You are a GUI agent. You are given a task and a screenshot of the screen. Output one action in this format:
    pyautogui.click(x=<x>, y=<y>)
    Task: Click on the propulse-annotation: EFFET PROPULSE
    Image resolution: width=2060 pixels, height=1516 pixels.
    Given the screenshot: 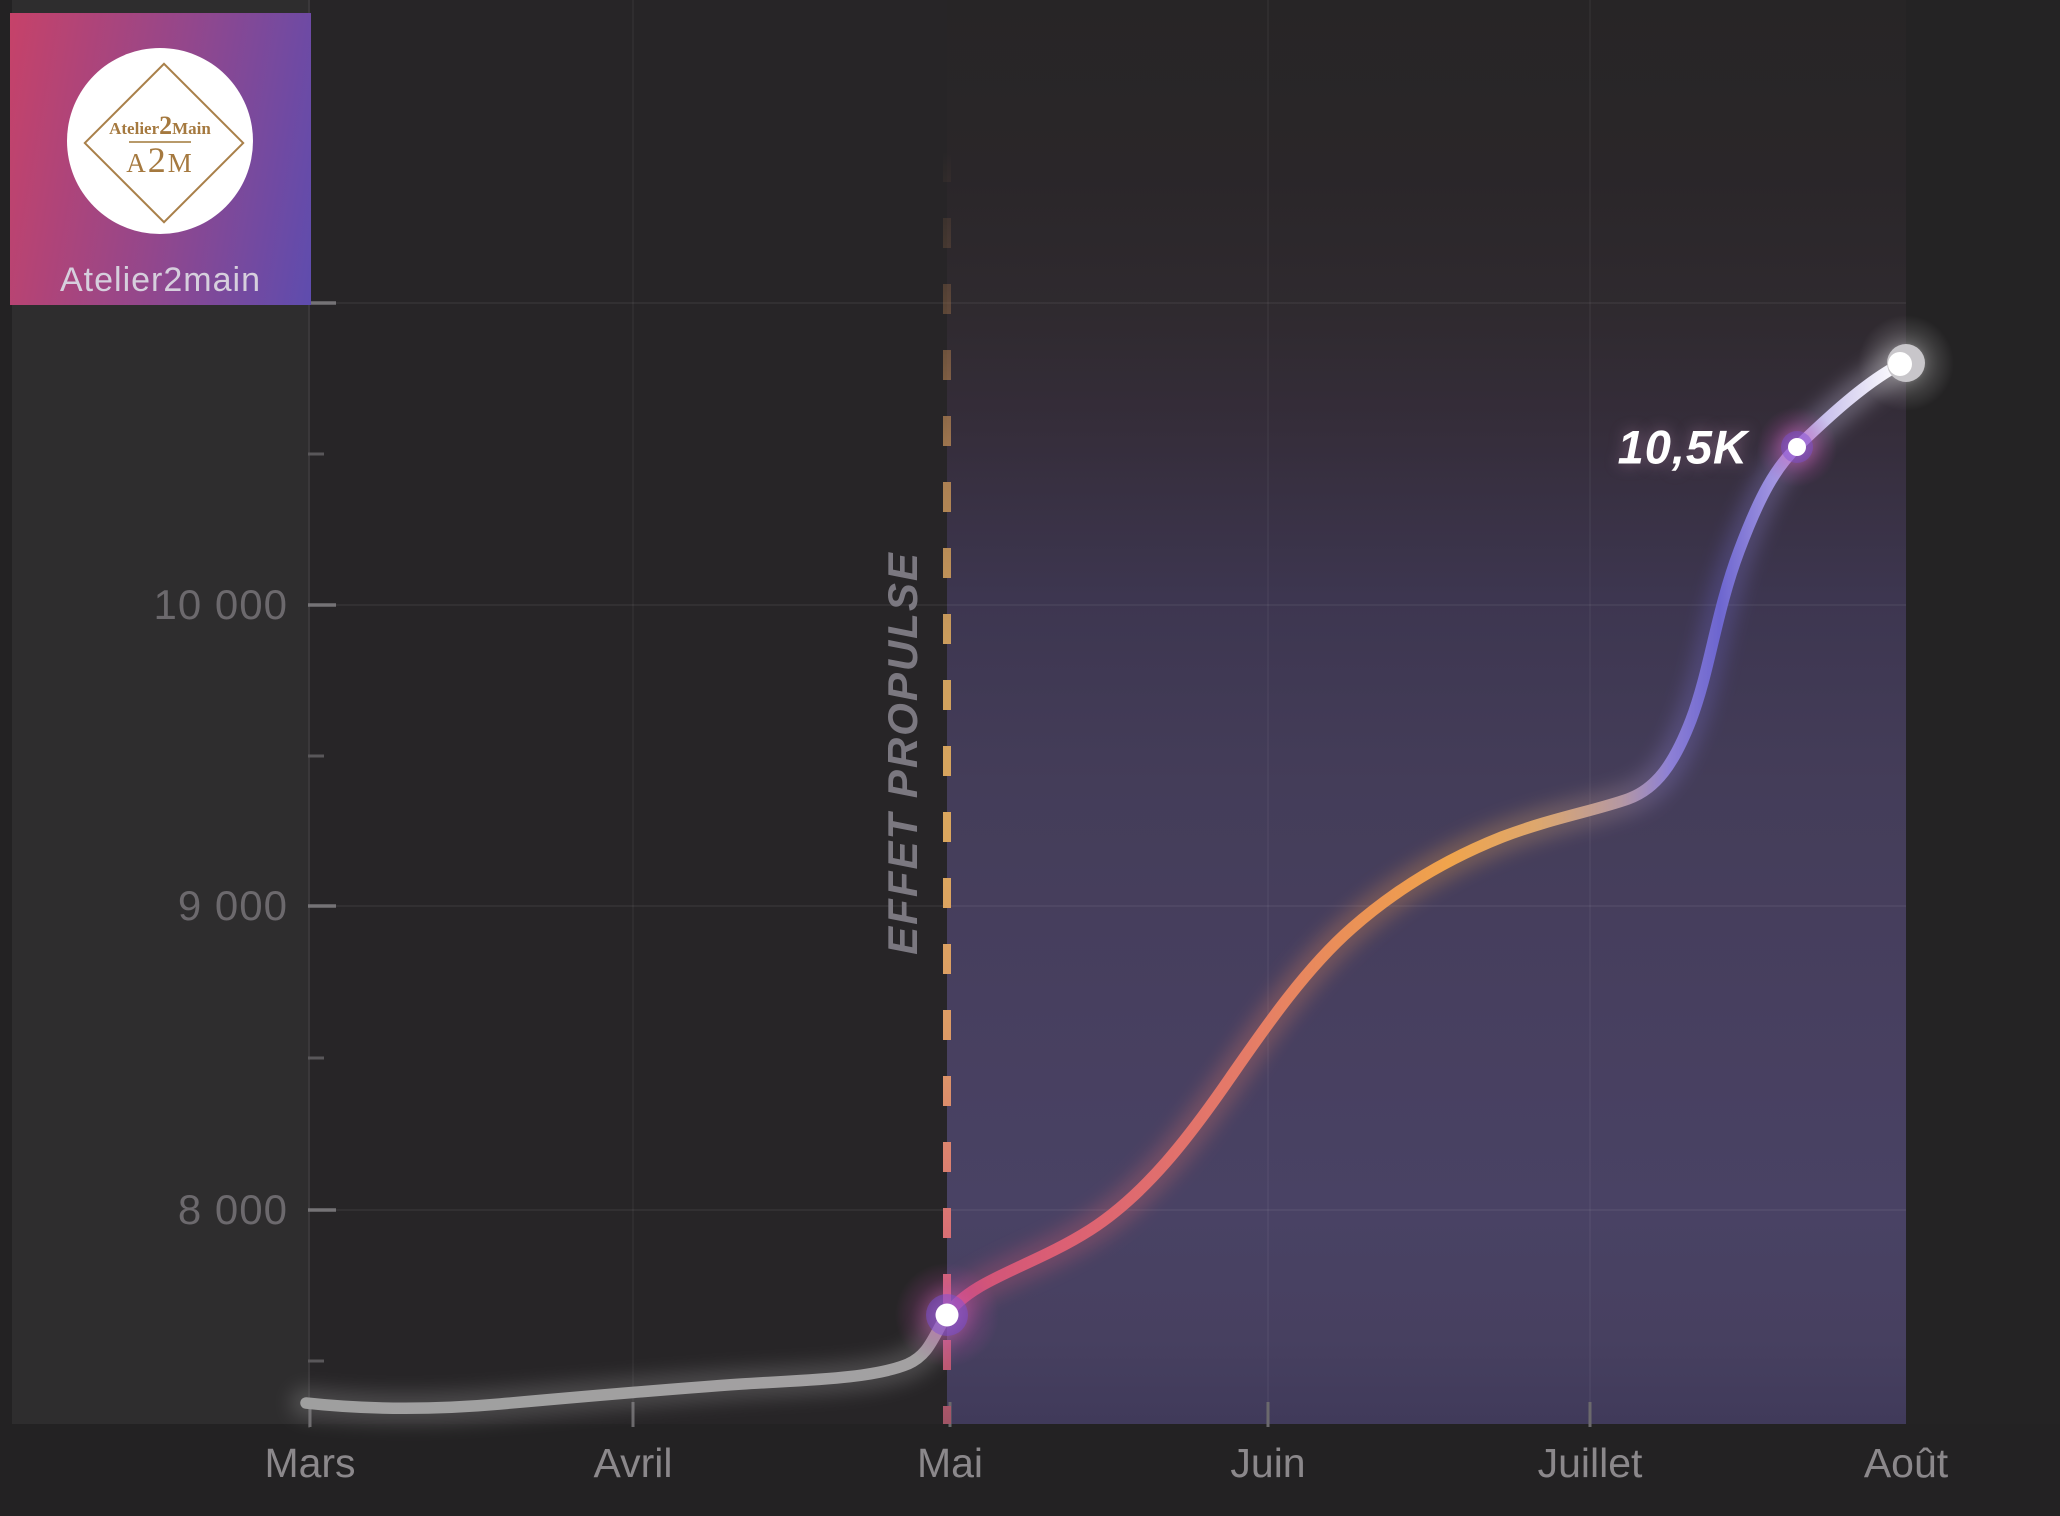 What is the action you would take?
    pyautogui.click(x=902, y=753)
    